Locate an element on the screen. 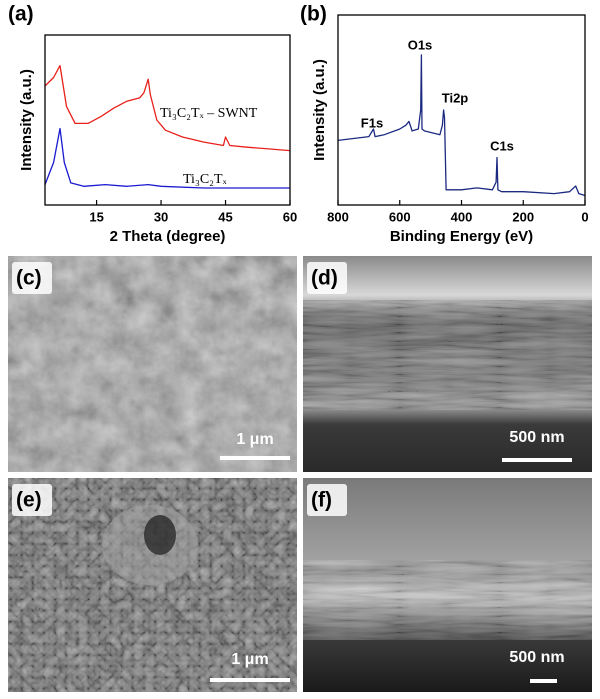 This screenshot has width=600, height=699. x-tick-label: 60 is located at coordinates (290, 216).